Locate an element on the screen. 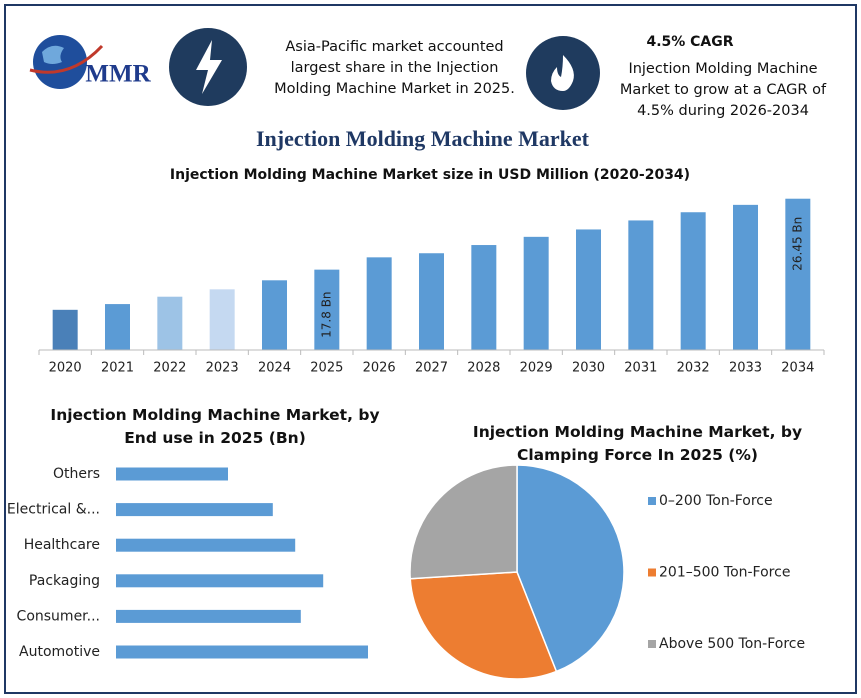 The width and height of the screenshot is (861, 698). x-tick-label: 2022 is located at coordinates (169, 368).